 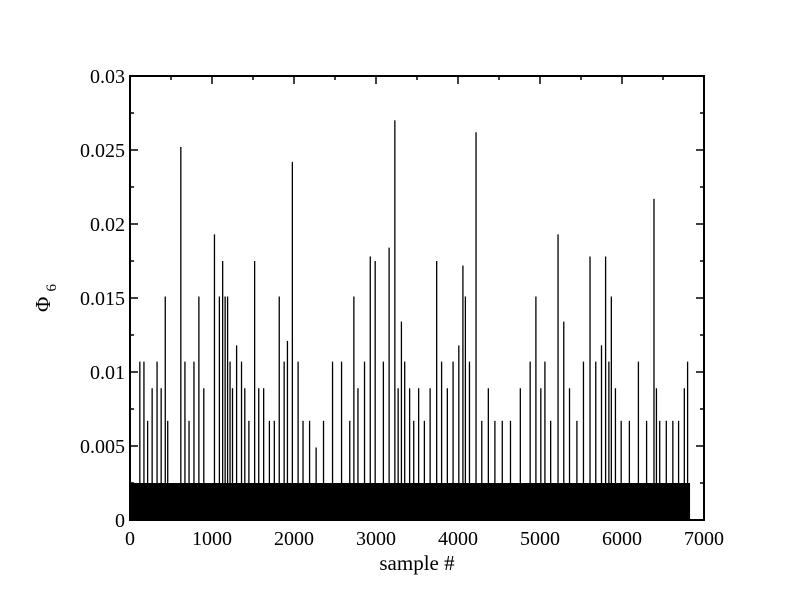 I want to click on x-axis-label: sample #, so click(x=417, y=563).